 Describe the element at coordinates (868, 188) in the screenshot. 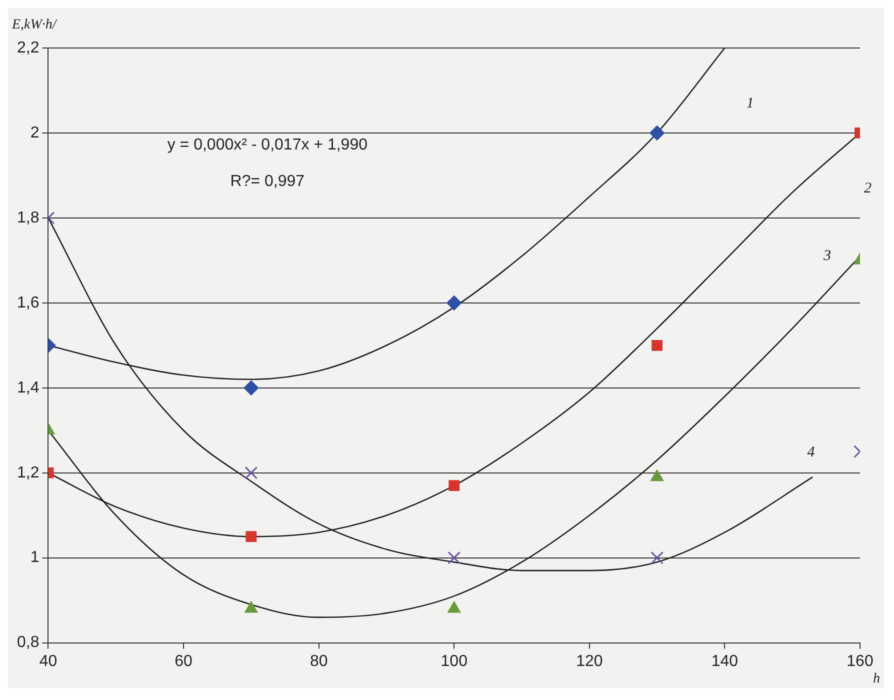

I see `text: 2` at that location.